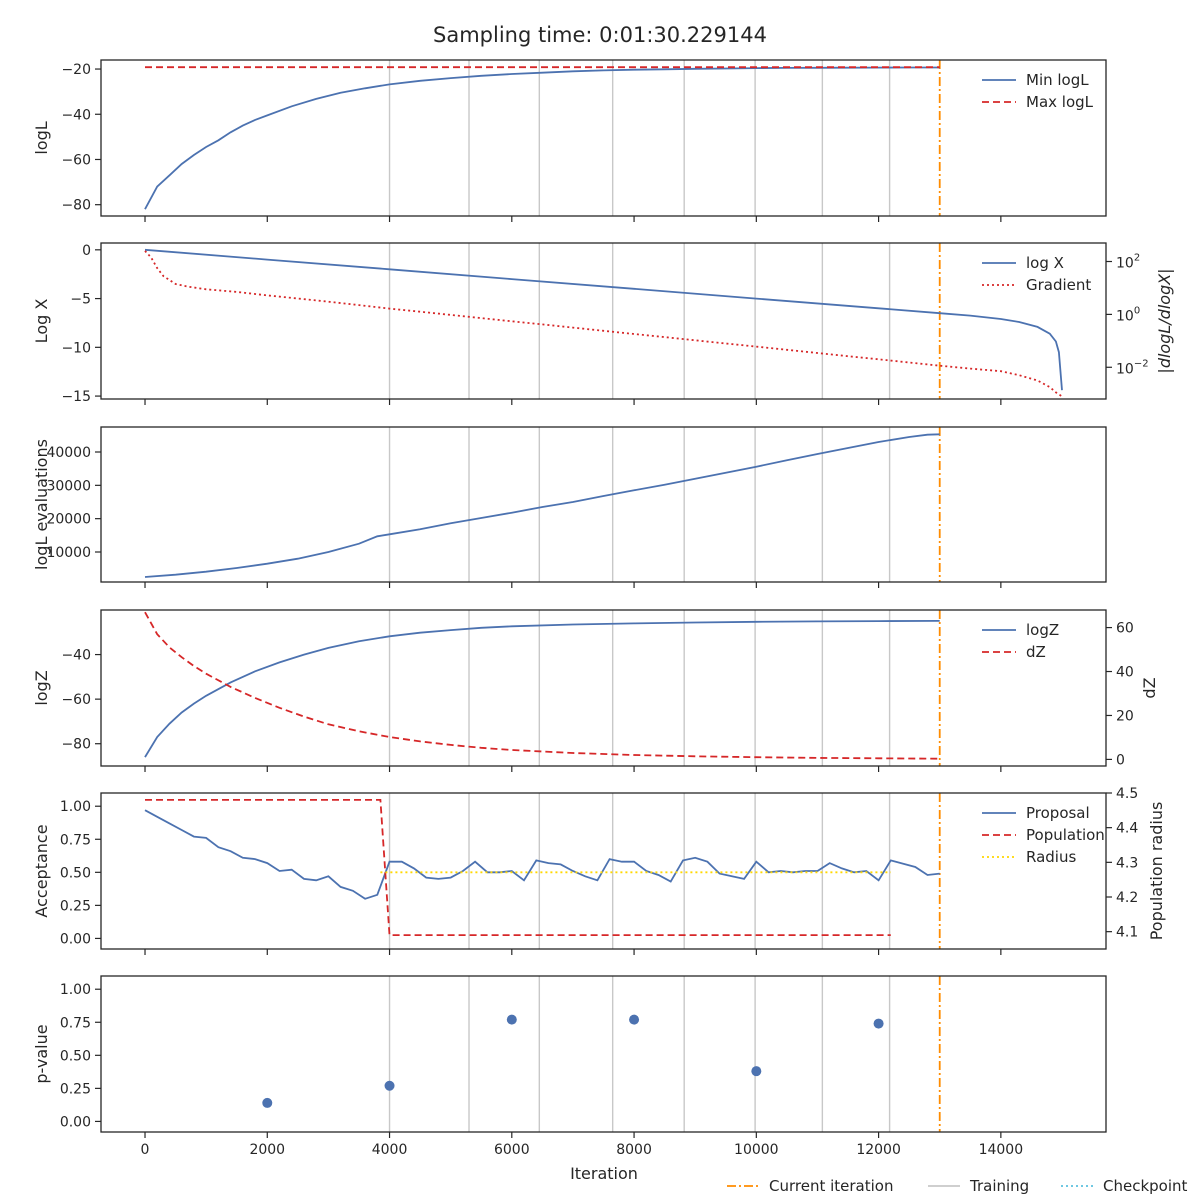 The image size is (1200, 1200). I want to click on y-axis-label: logL evaluations, so click(41, 504).